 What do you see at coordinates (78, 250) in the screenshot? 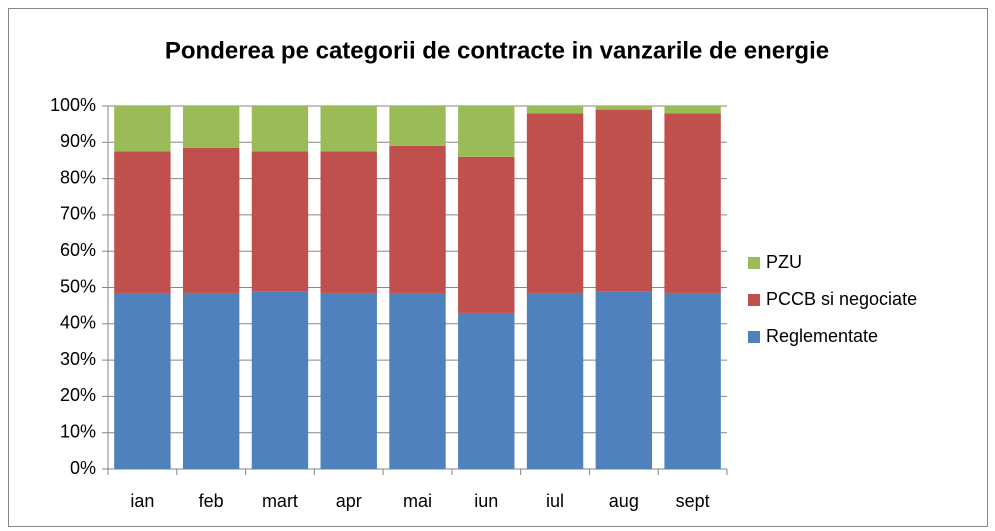
I see `y-tick-label: 60%` at bounding box center [78, 250].